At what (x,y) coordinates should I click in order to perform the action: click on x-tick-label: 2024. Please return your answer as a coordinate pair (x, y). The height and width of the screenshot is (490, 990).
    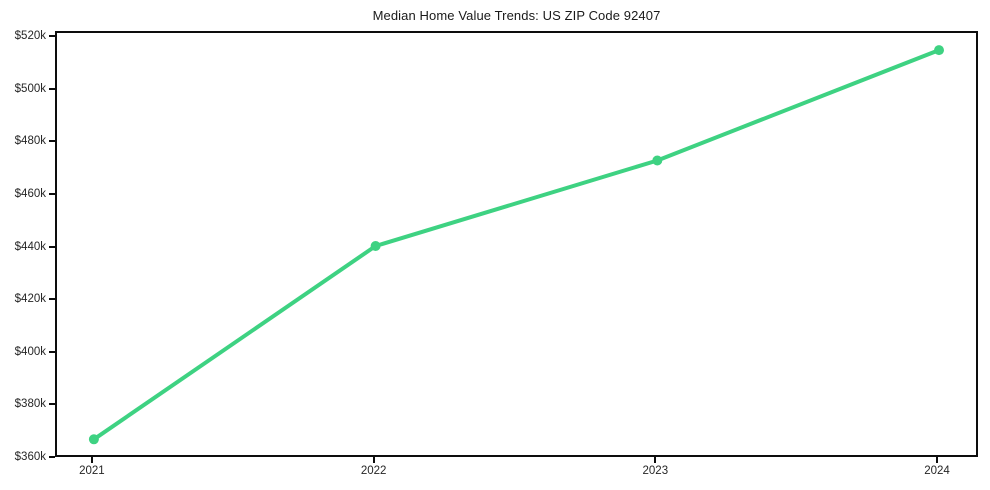
    Looking at the image, I should click on (937, 471).